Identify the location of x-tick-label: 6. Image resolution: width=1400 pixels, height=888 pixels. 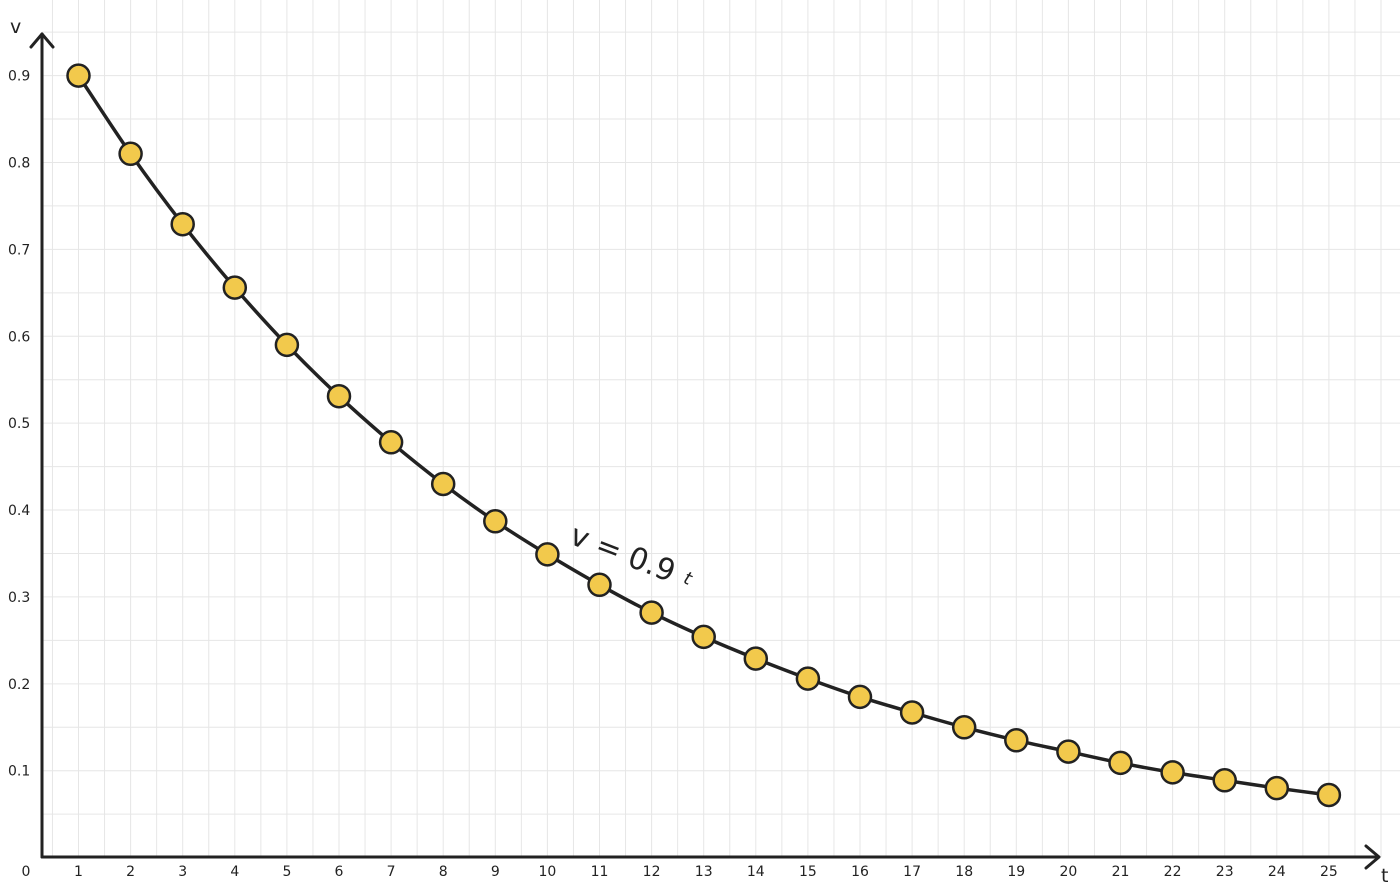
(339, 872).